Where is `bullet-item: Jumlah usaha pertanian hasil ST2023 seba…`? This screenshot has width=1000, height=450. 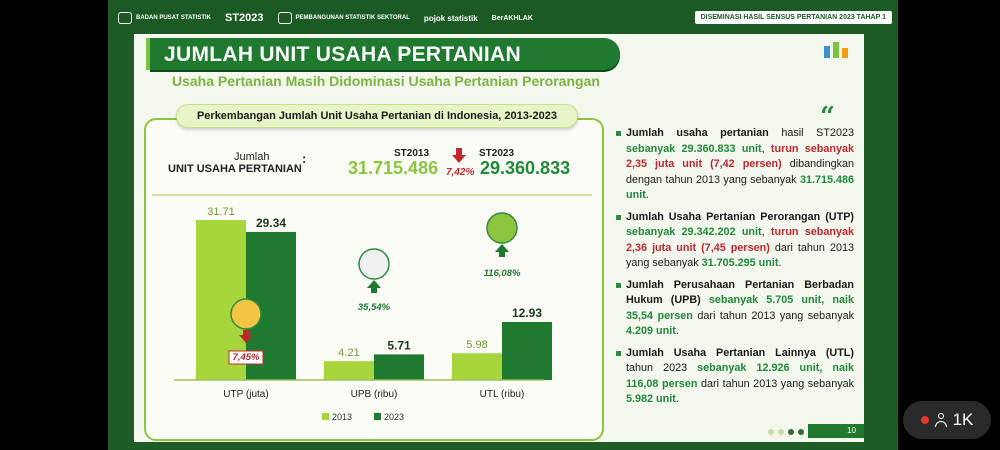 bullet-item: Jumlah usaha pertanian hasil ST2023 seba… is located at coordinates (735, 165).